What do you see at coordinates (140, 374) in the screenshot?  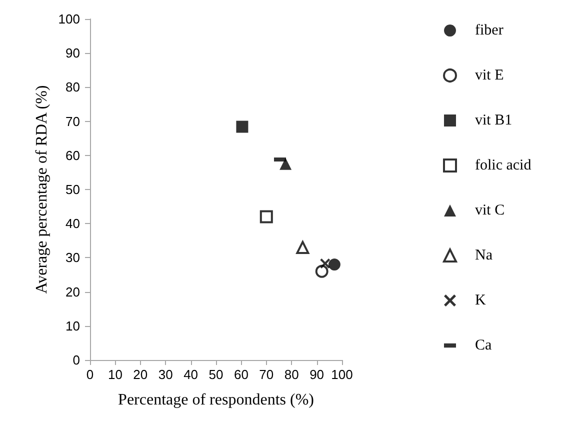 I see `x-tick-label: 20` at bounding box center [140, 374].